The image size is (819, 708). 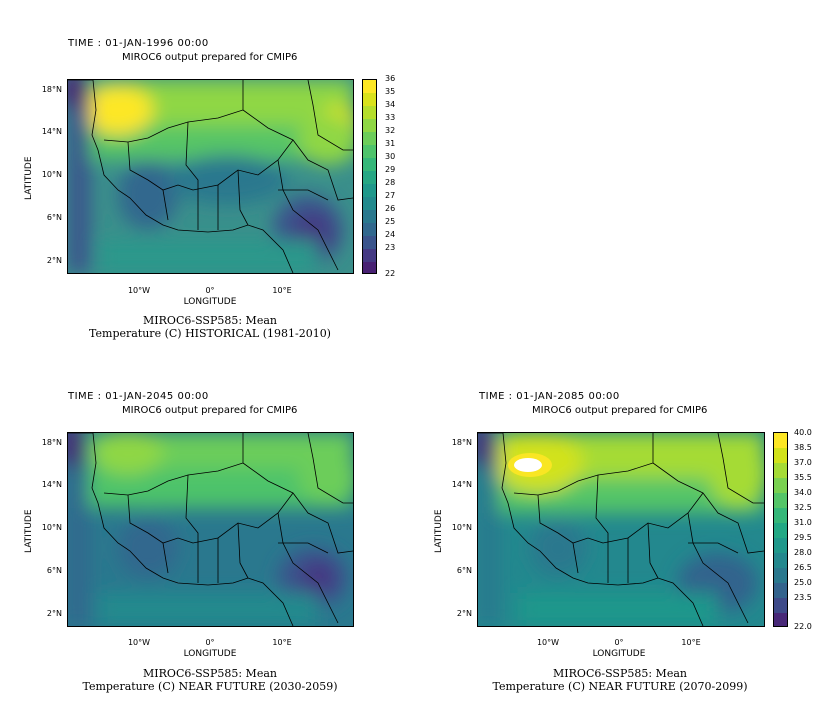 I want to click on colorbar-tick: 33, so click(x=390, y=117).